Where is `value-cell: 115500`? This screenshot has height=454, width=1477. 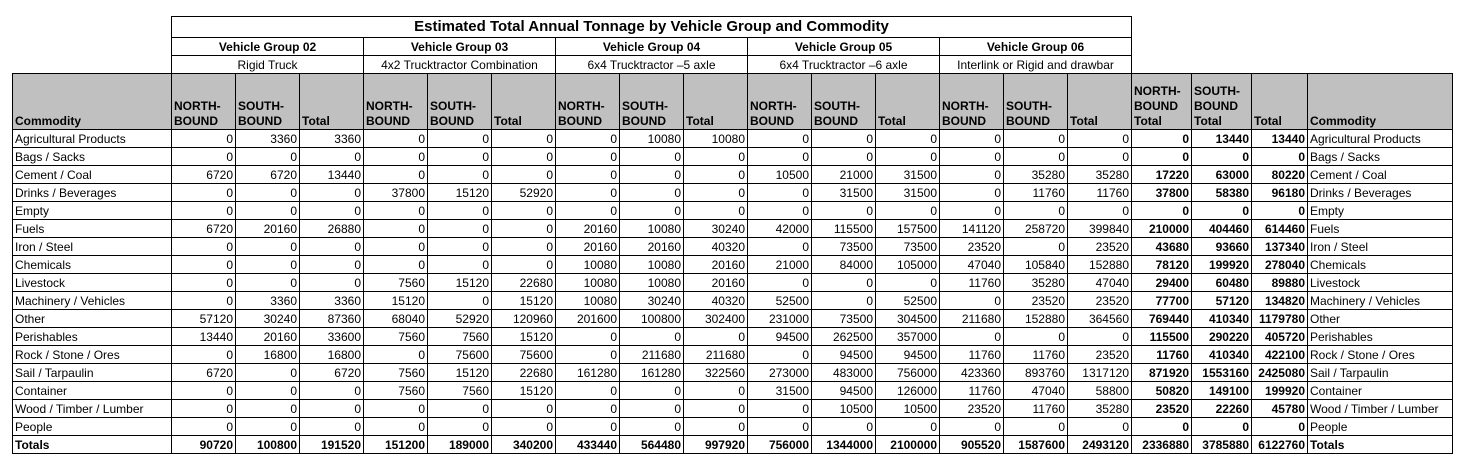
value-cell: 115500 is located at coordinates (1161, 336).